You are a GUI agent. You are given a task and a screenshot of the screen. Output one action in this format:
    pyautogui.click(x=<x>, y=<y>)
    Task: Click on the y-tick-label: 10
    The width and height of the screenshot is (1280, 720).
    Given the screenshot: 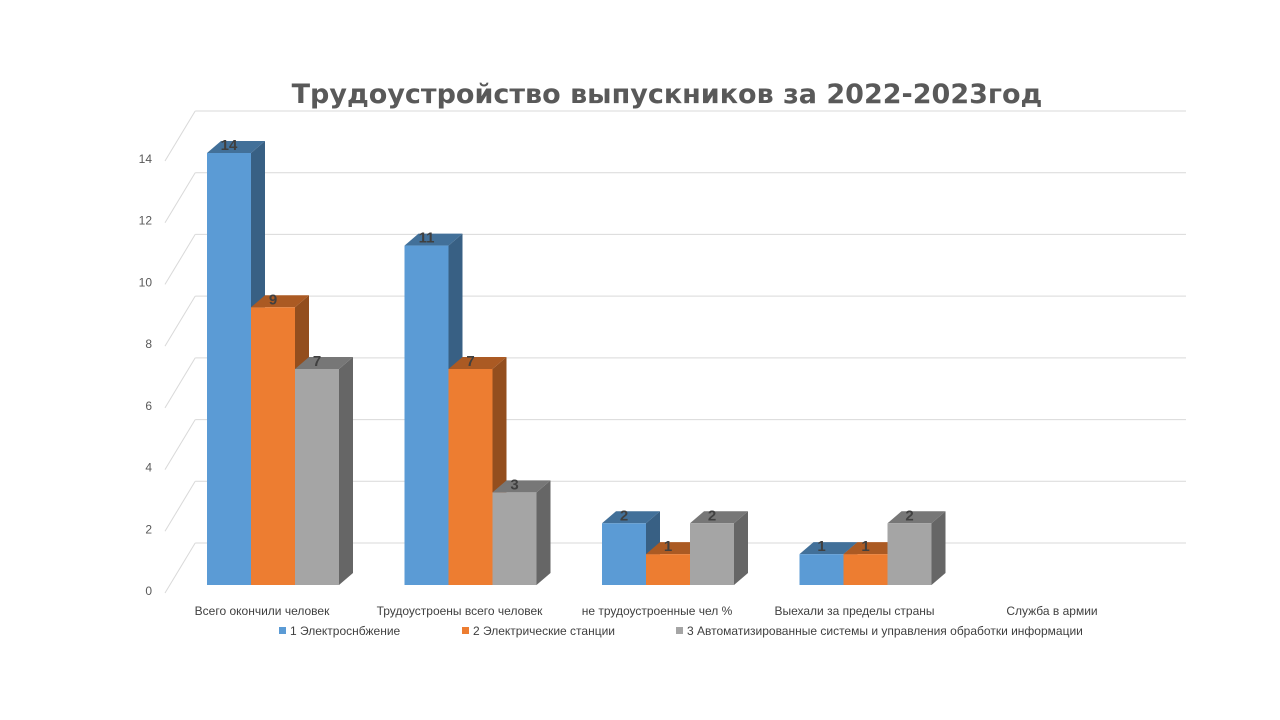 What is the action you would take?
    pyautogui.click(x=146, y=282)
    